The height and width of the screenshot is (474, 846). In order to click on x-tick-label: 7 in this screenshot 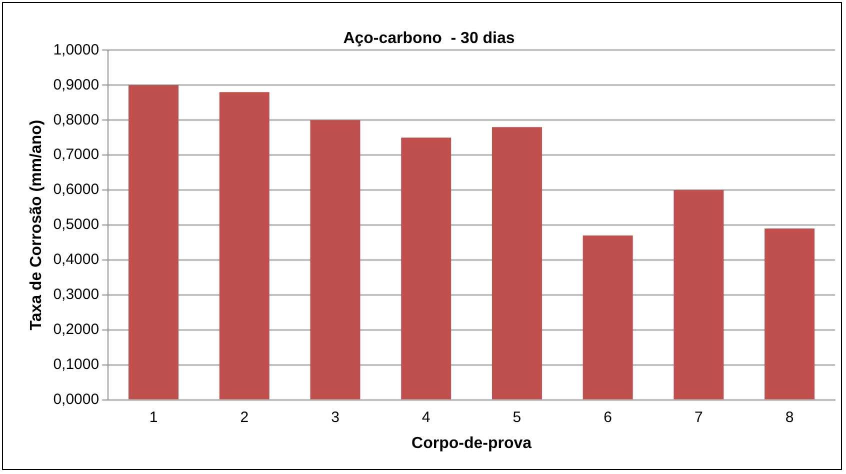, I will do `click(698, 417)`.